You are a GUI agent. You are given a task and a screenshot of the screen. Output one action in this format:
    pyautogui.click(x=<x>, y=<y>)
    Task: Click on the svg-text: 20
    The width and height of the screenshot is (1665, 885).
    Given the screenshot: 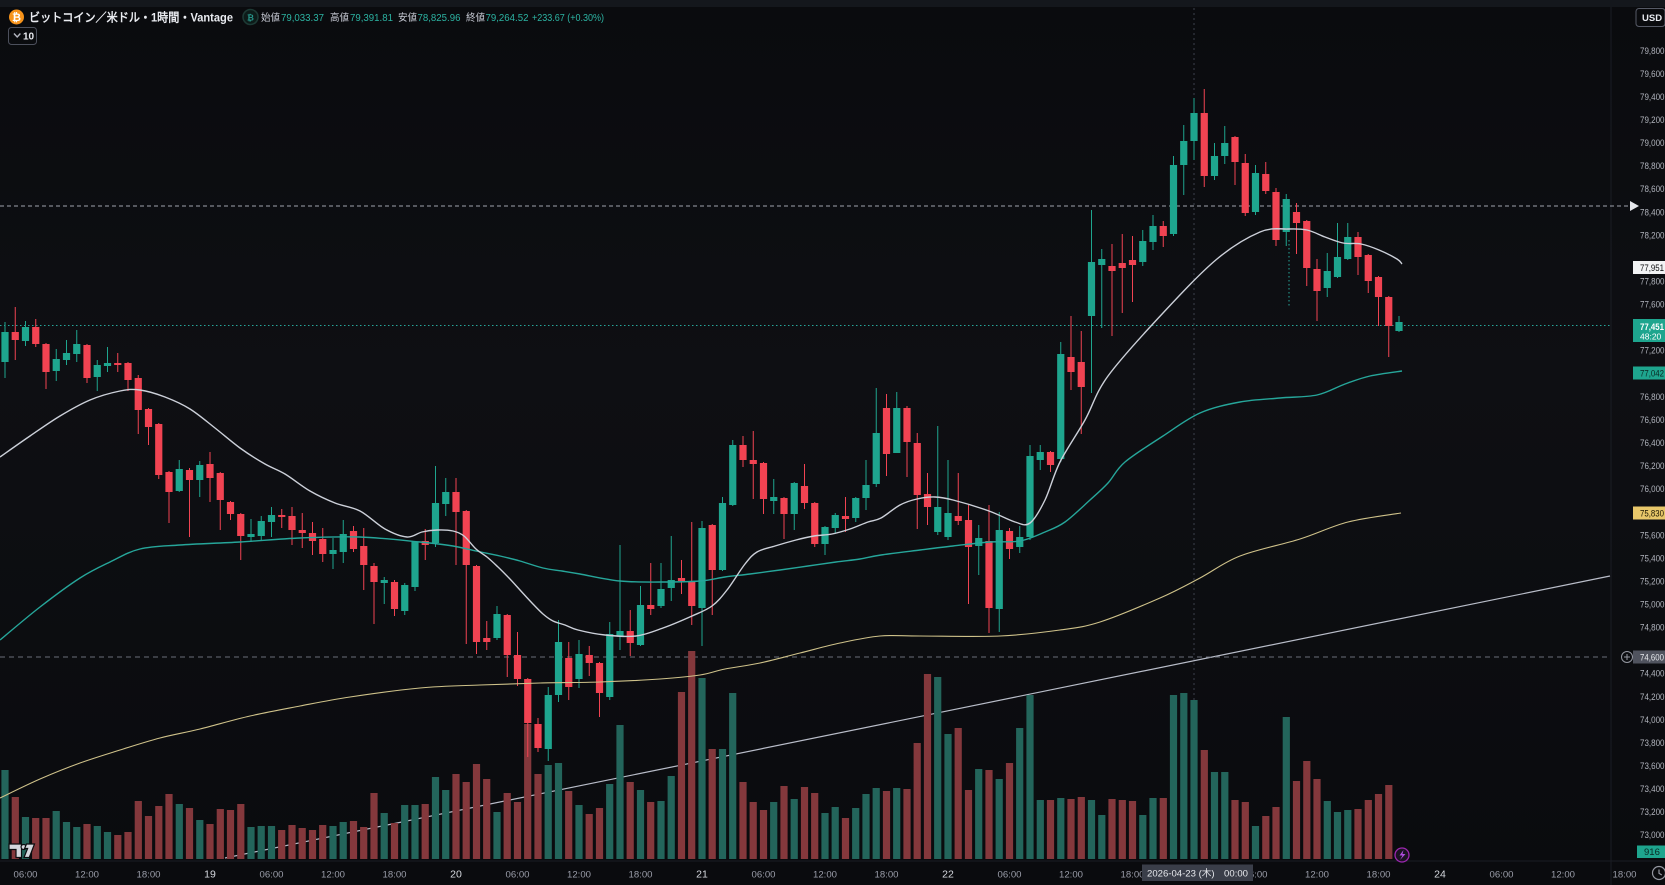 What is the action you would take?
    pyautogui.click(x=456, y=875)
    